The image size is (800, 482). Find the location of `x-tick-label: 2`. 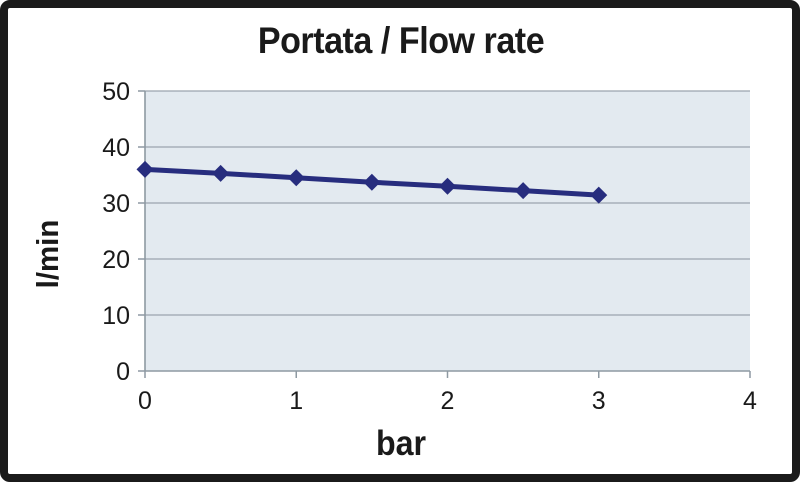

x-tick-label: 2 is located at coordinates (448, 401).